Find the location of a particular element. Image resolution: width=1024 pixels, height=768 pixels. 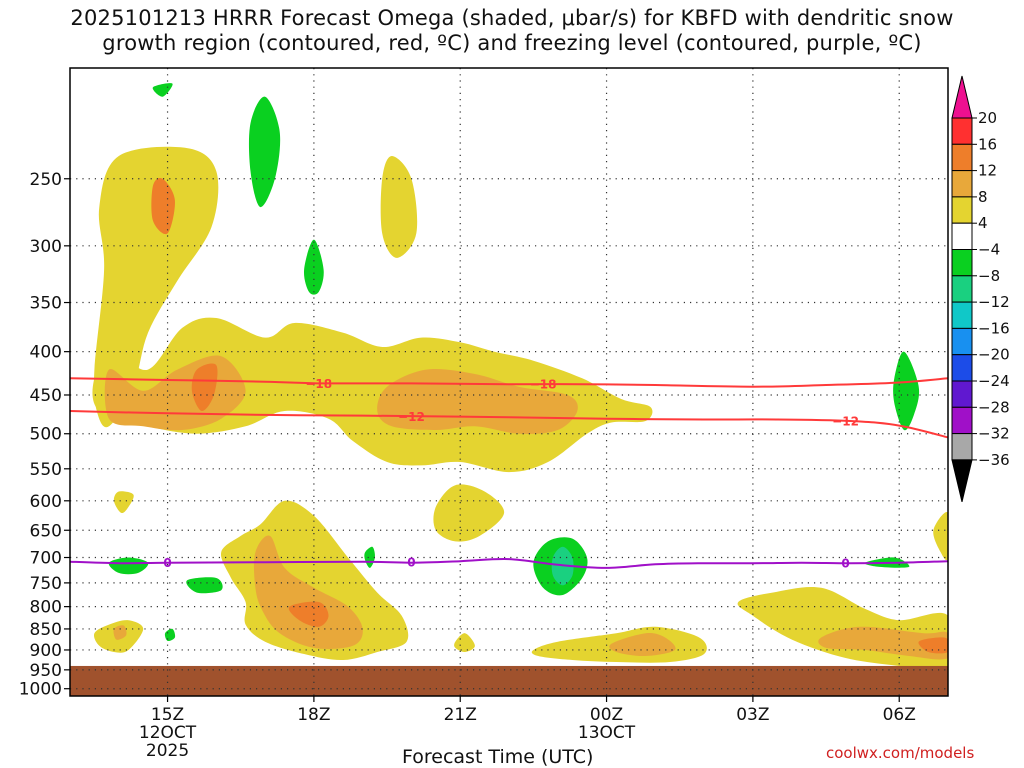

colorbar-label-12: −32 is located at coordinates (994, 434).